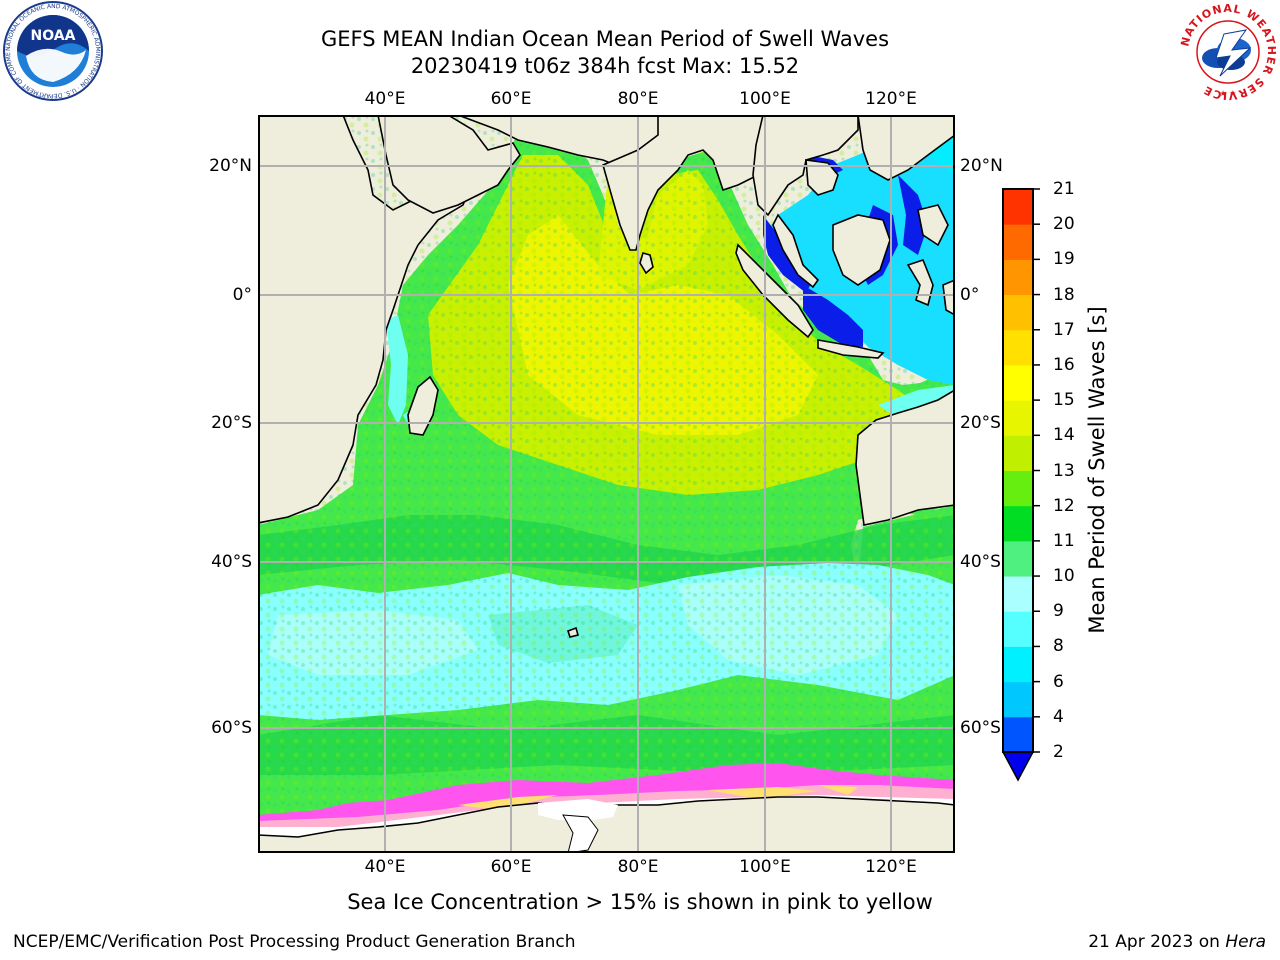 The width and height of the screenshot is (1280, 960). Describe the element at coordinates (1058, 681) in the screenshot. I see `colorbar-tick-label: 6` at that location.